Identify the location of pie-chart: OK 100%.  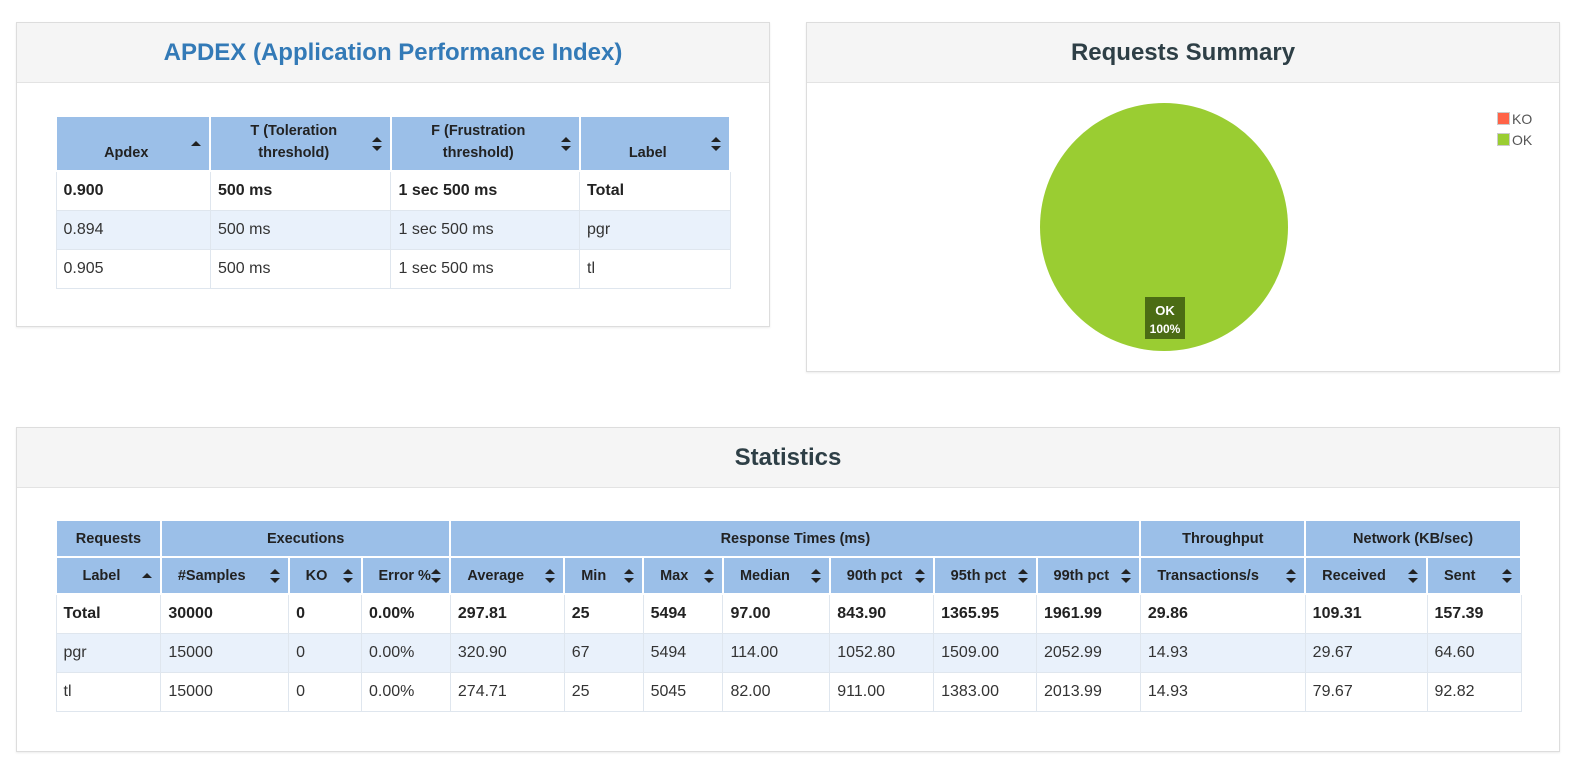
(1164, 227).